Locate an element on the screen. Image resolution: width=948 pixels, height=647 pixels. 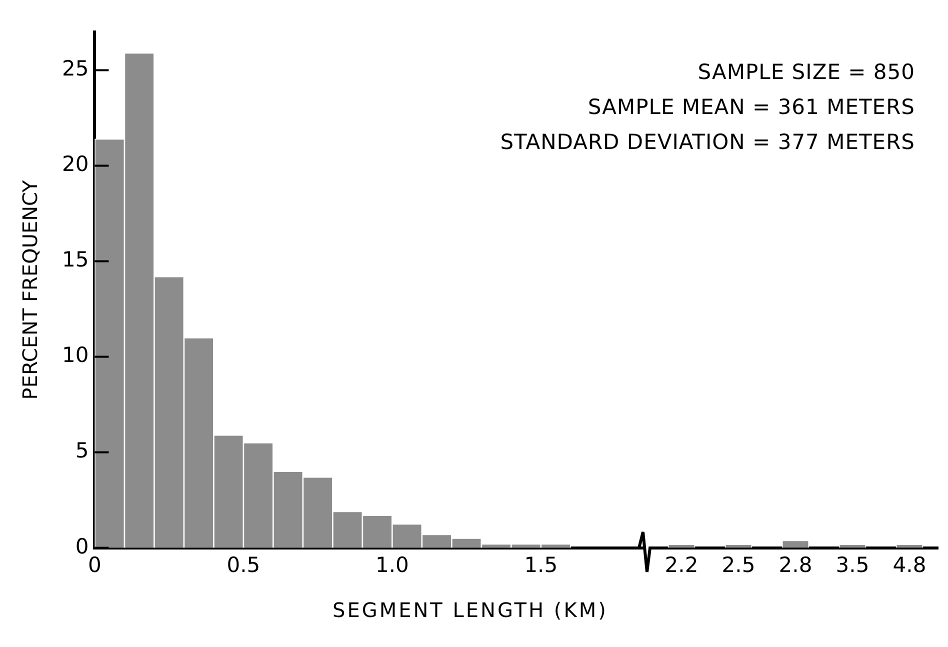
y-tick-label: 10 is located at coordinates (75, 355).